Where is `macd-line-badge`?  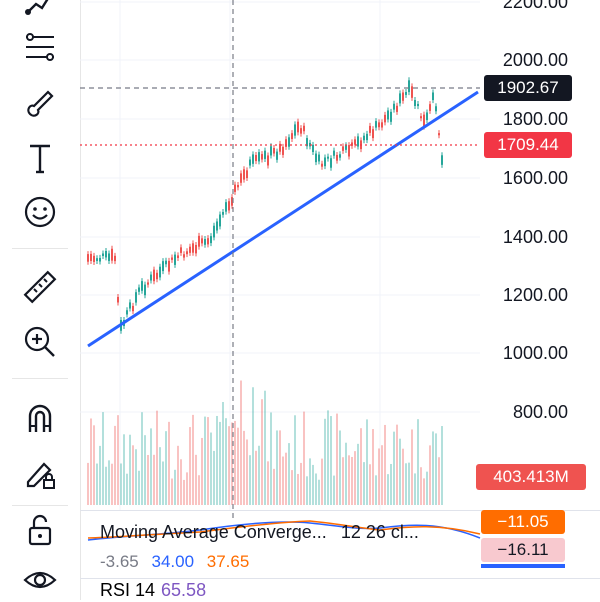 macd-line-badge is located at coordinates (523, 566).